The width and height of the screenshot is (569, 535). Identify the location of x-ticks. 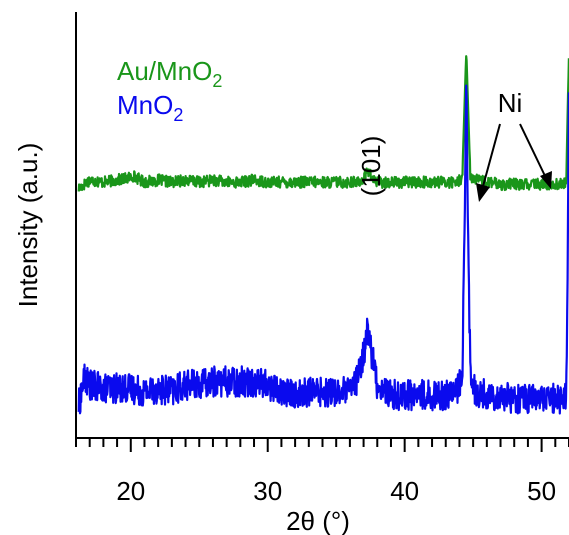
(322, 445).